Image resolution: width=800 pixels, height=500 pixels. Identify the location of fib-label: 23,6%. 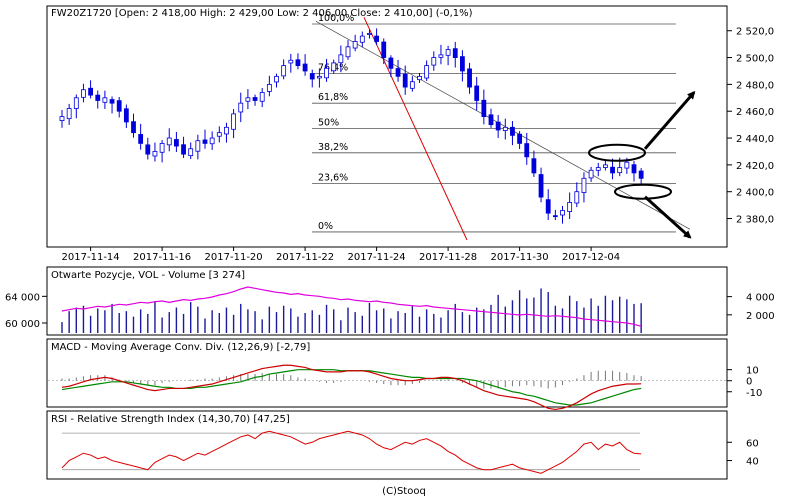
(333, 178).